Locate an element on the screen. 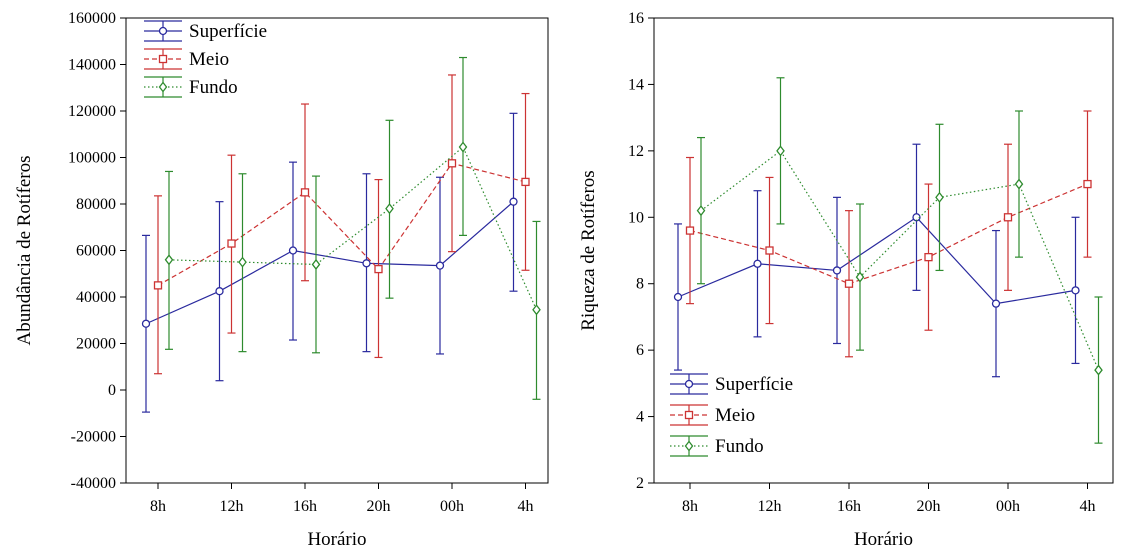 This screenshot has height=557, width=1121. y-tick-label: 2 is located at coordinates (640, 483).